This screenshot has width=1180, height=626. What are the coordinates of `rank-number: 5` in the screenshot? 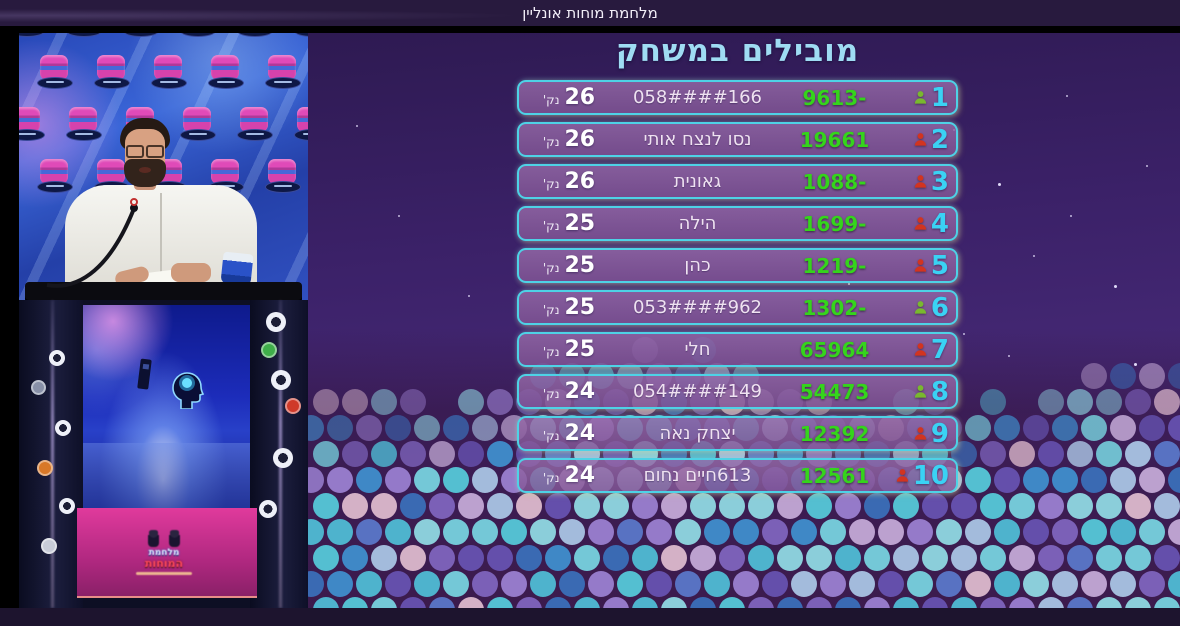 It's located at (939, 265).